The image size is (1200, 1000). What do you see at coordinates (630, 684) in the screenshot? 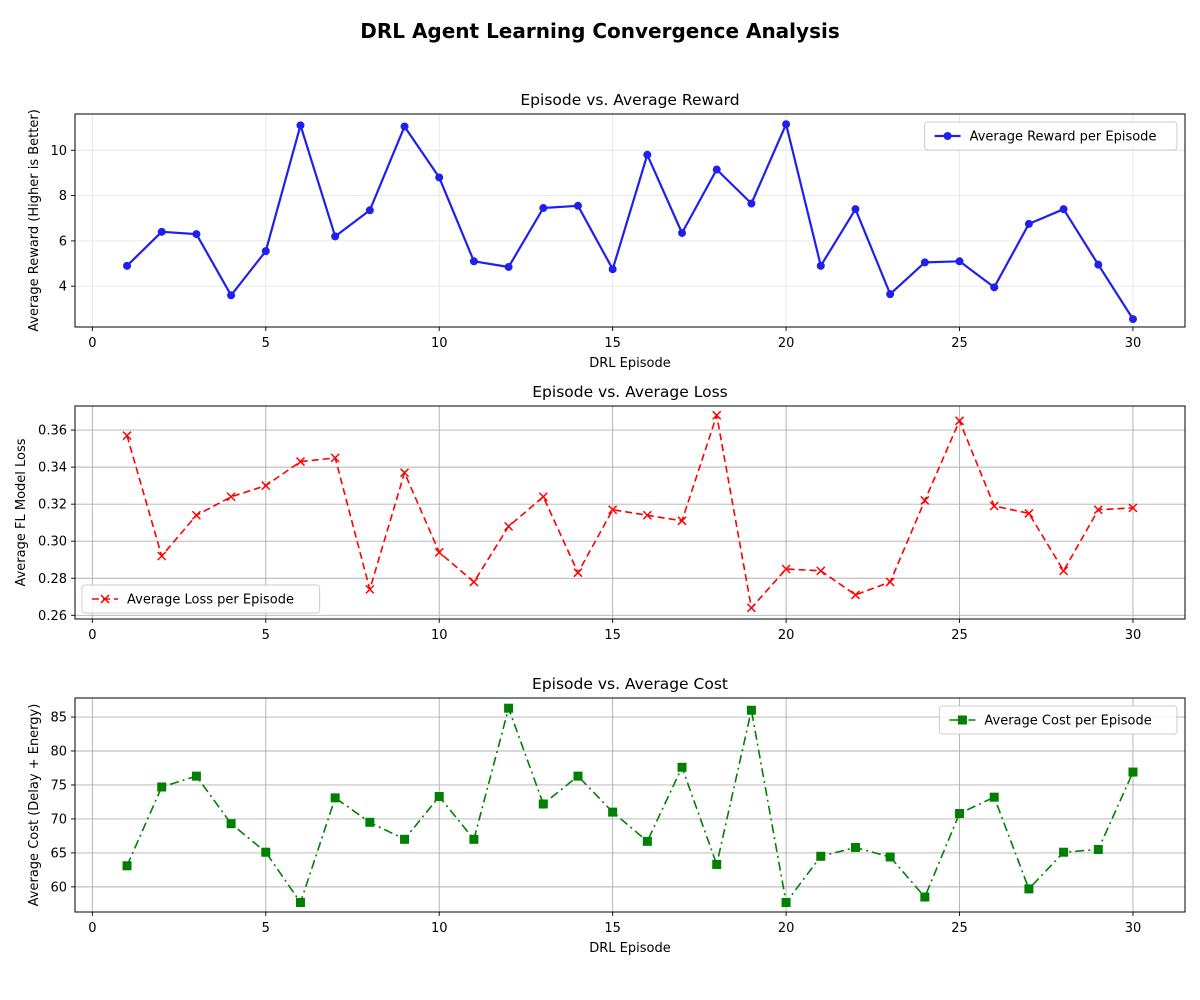
I see `chart-title: Episode vs. Average Cost` at bounding box center [630, 684].